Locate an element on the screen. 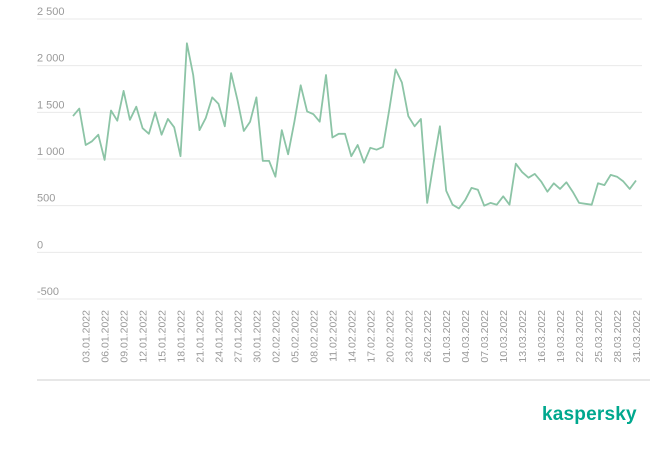  x-tick-label: 09.01.2022 is located at coordinates (125, 336).